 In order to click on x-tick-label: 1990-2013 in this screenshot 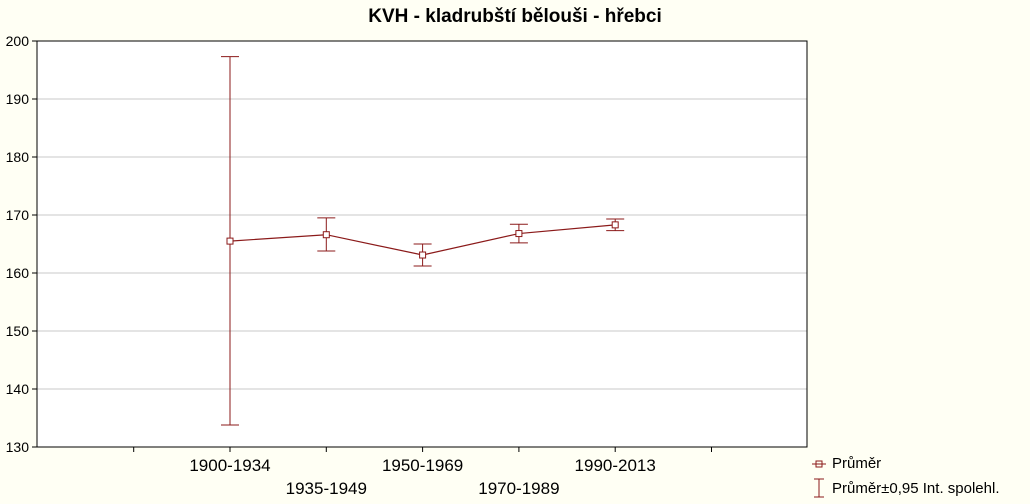, I will do `click(615, 465)`.